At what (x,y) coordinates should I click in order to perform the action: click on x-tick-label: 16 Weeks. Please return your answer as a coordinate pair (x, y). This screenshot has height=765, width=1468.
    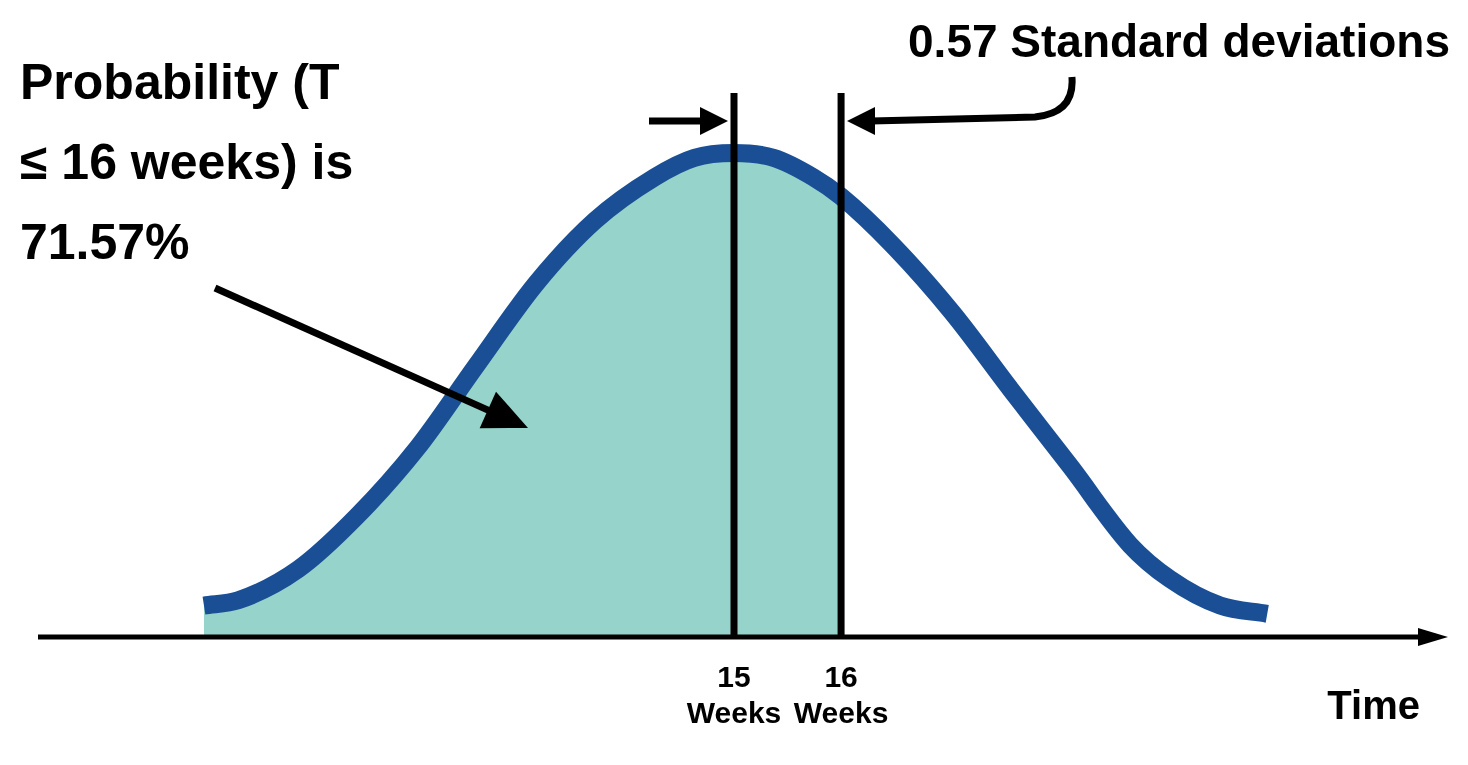
    Looking at the image, I should click on (841, 695).